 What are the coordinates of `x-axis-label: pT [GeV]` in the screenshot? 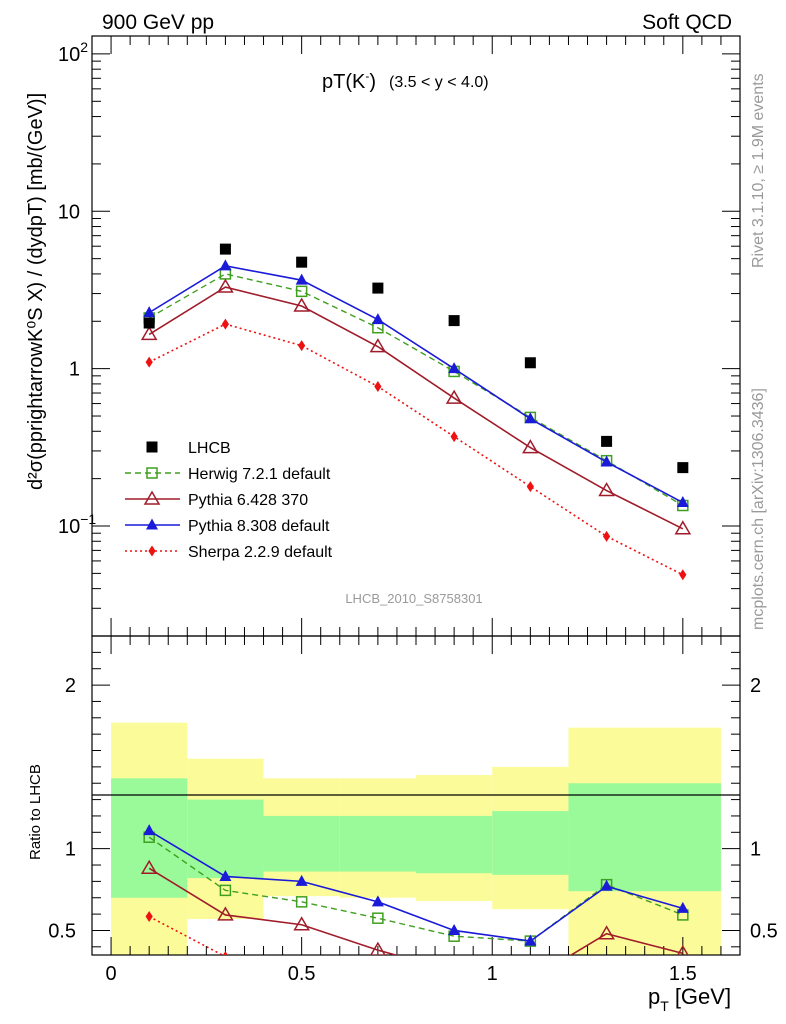 It's located at (689, 999).